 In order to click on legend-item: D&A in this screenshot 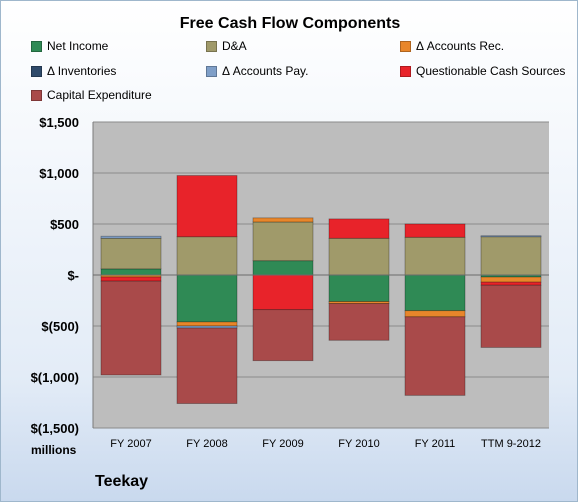, I will do `click(226, 46)`.